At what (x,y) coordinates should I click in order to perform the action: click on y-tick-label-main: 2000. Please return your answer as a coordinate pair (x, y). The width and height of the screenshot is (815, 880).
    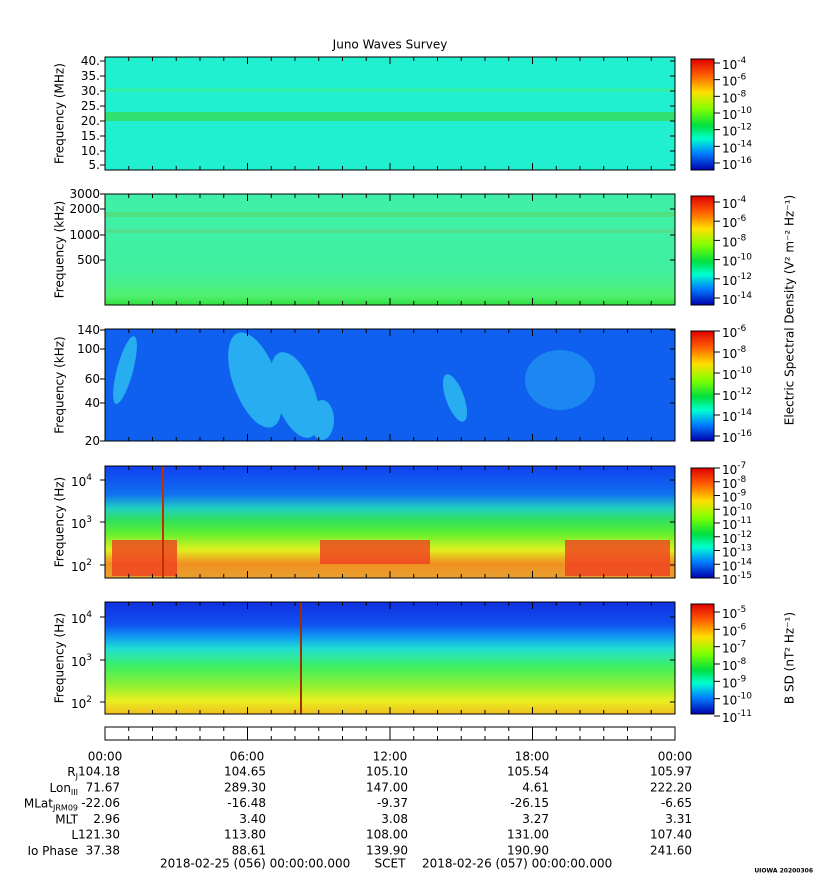
    Looking at the image, I should click on (84, 209).